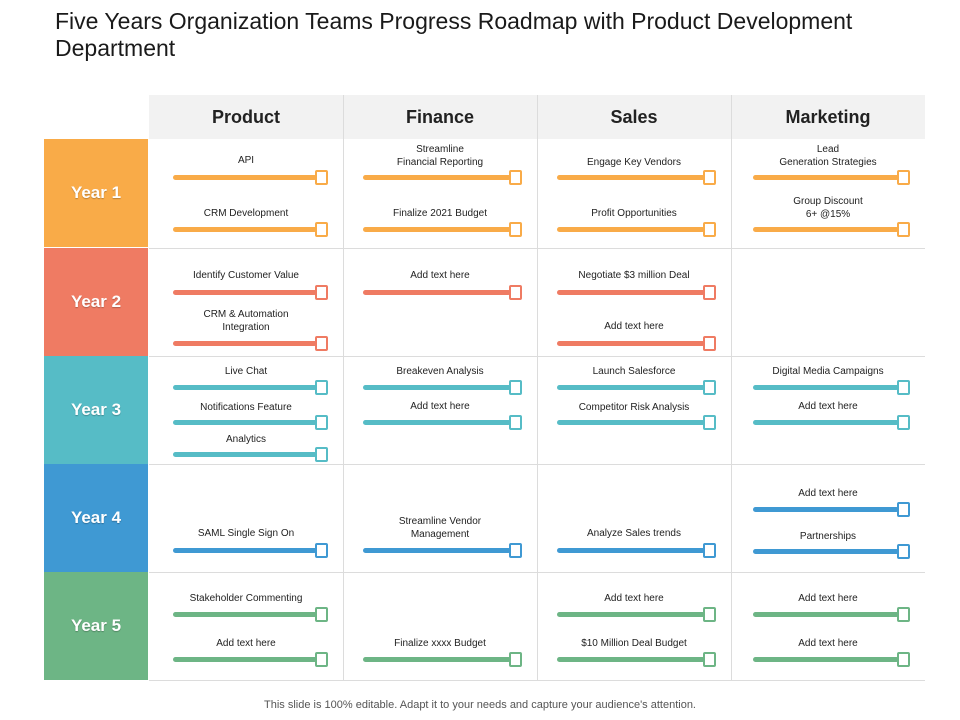 This screenshot has width=960, height=720. What do you see at coordinates (634, 643) in the screenshot?
I see `roadmap-item-label: $10 Million Deal Budget` at bounding box center [634, 643].